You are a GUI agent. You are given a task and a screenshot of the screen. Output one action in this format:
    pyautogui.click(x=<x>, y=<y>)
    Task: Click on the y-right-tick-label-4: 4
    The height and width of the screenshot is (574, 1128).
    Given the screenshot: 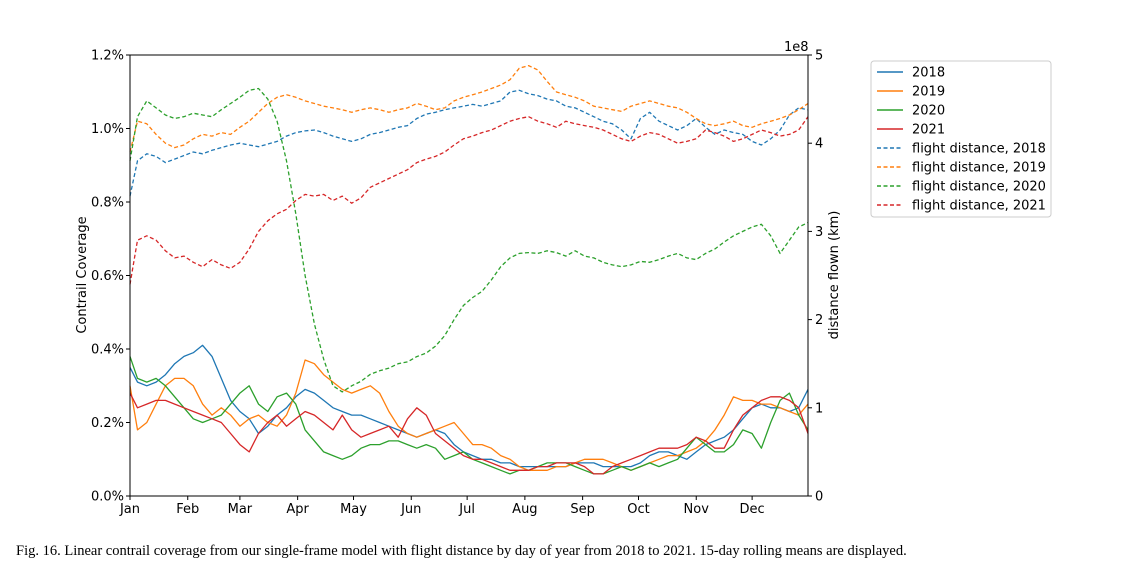 What is the action you would take?
    pyautogui.click(x=819, y=144)
    